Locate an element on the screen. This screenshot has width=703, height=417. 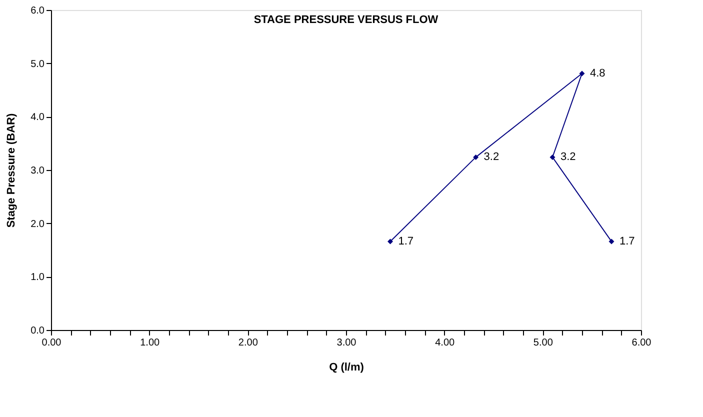
y-tick-label: 3.0 is located at coordinates (37, 171).